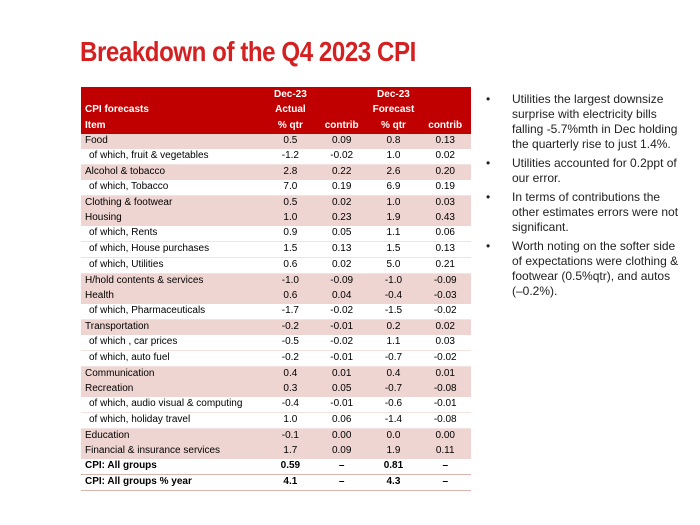 This screenshot has height=525, width=700. What do you see at coordinates (276, 141) in the screenshot?
I see `category-row: Food 0.5 0.09 0.8 0.13` at bounding box center [276, 141].